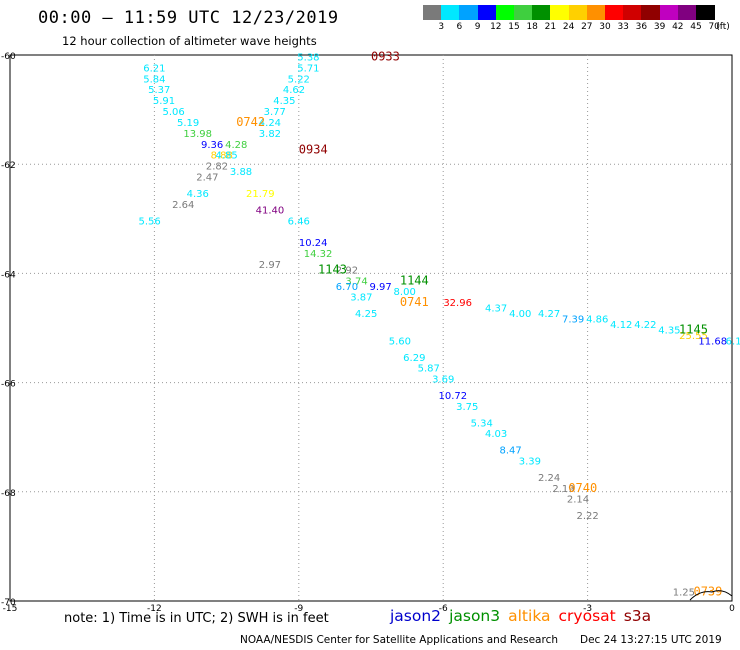  I want to click on legend-label: 18, so click(532, 27).